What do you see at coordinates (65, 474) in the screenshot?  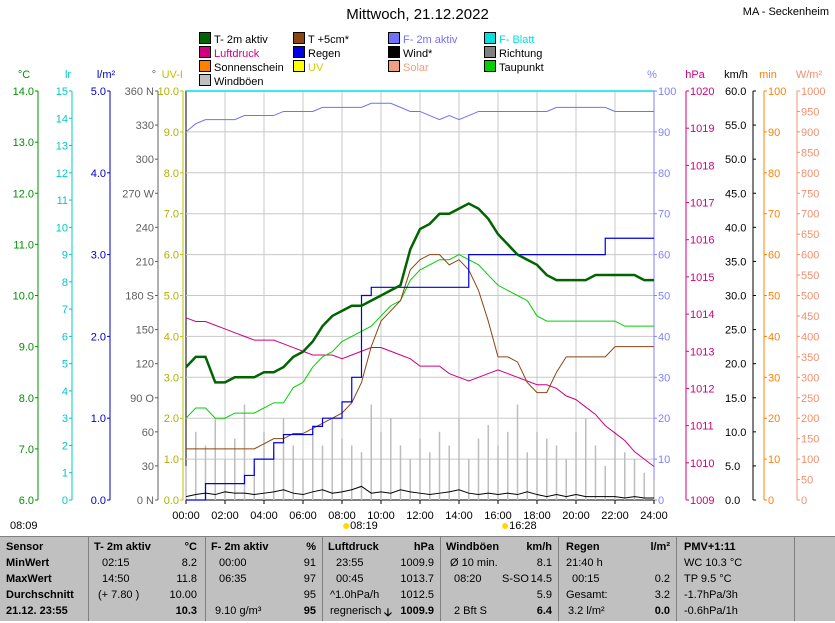 I see `axis-tick-label: 1` at bounding box center [65, 474].